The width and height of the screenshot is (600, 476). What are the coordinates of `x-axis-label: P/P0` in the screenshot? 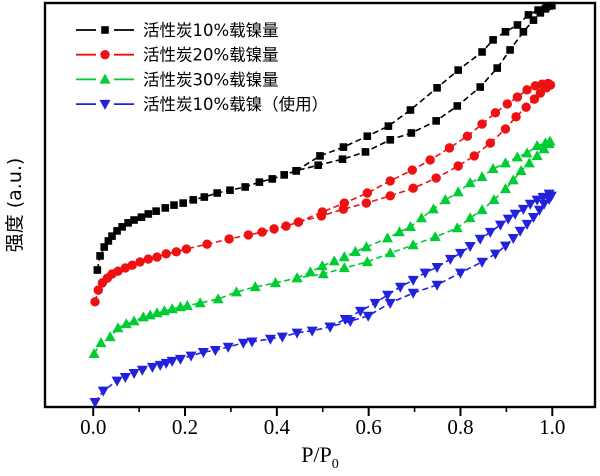 It's located at (320, 457).